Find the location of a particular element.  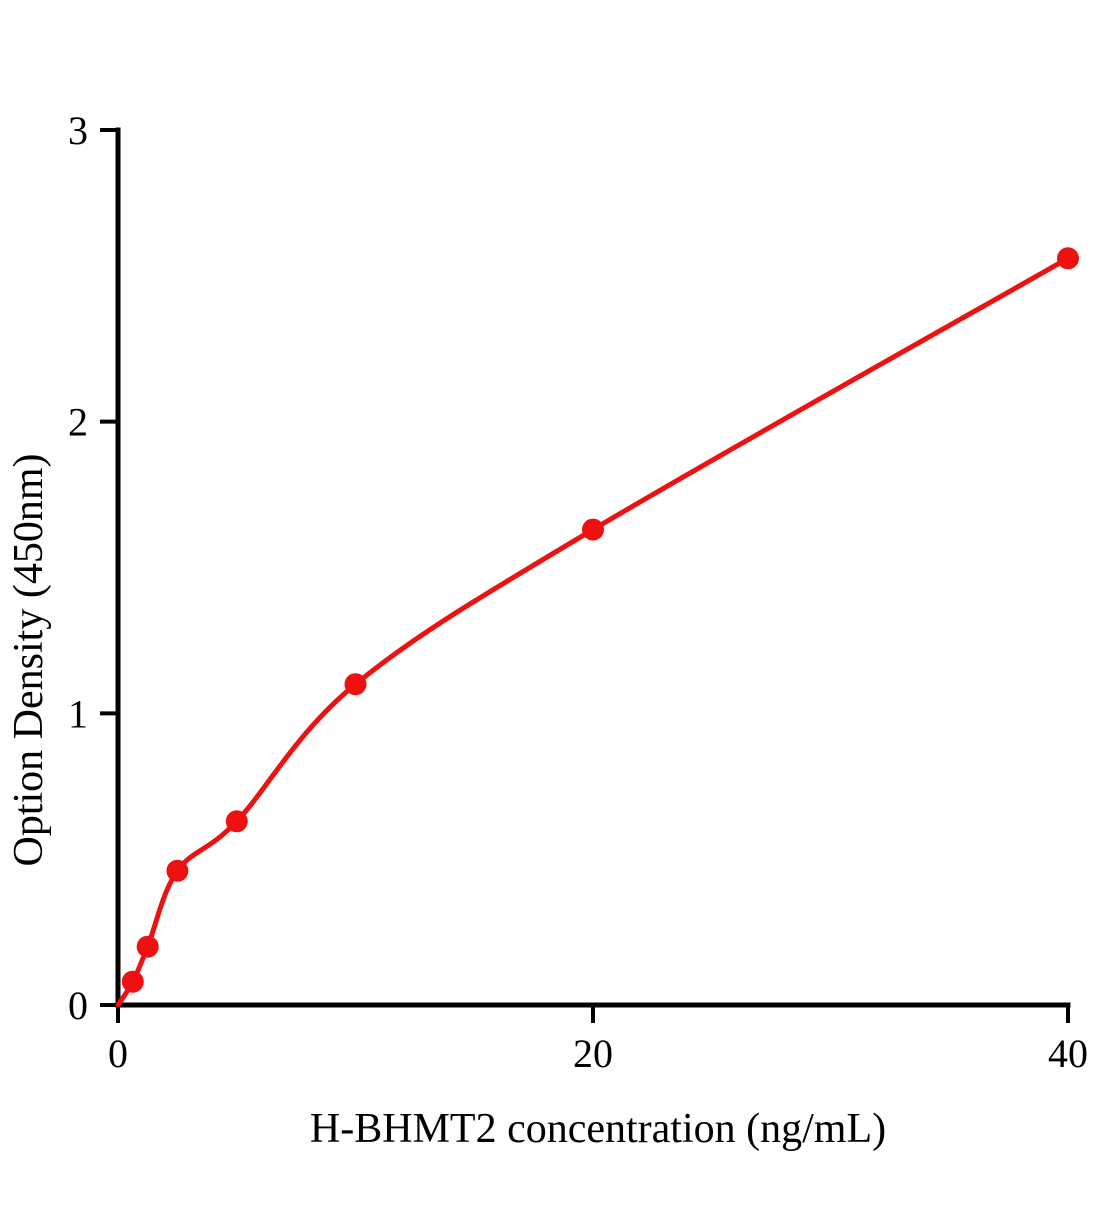

y-tick-label: 0 is located at coordinates (78, 1005).